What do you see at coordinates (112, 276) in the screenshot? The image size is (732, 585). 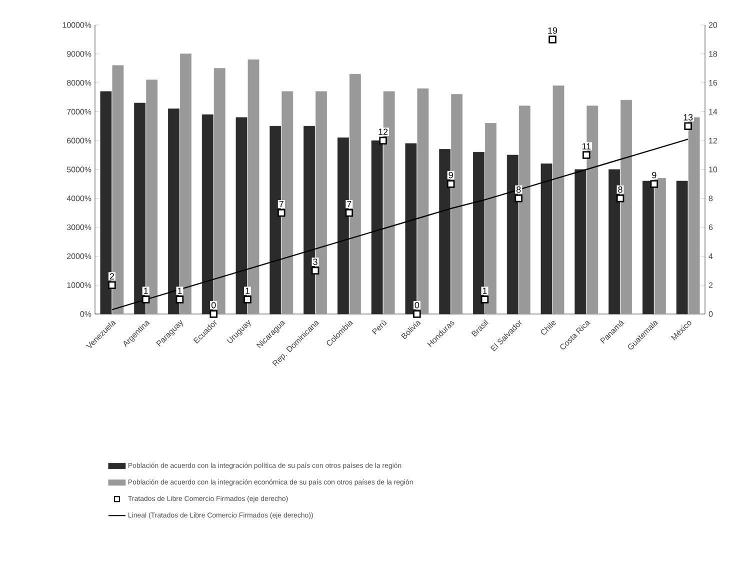 I see `data-label: 2` at bounding box center [112, 276].